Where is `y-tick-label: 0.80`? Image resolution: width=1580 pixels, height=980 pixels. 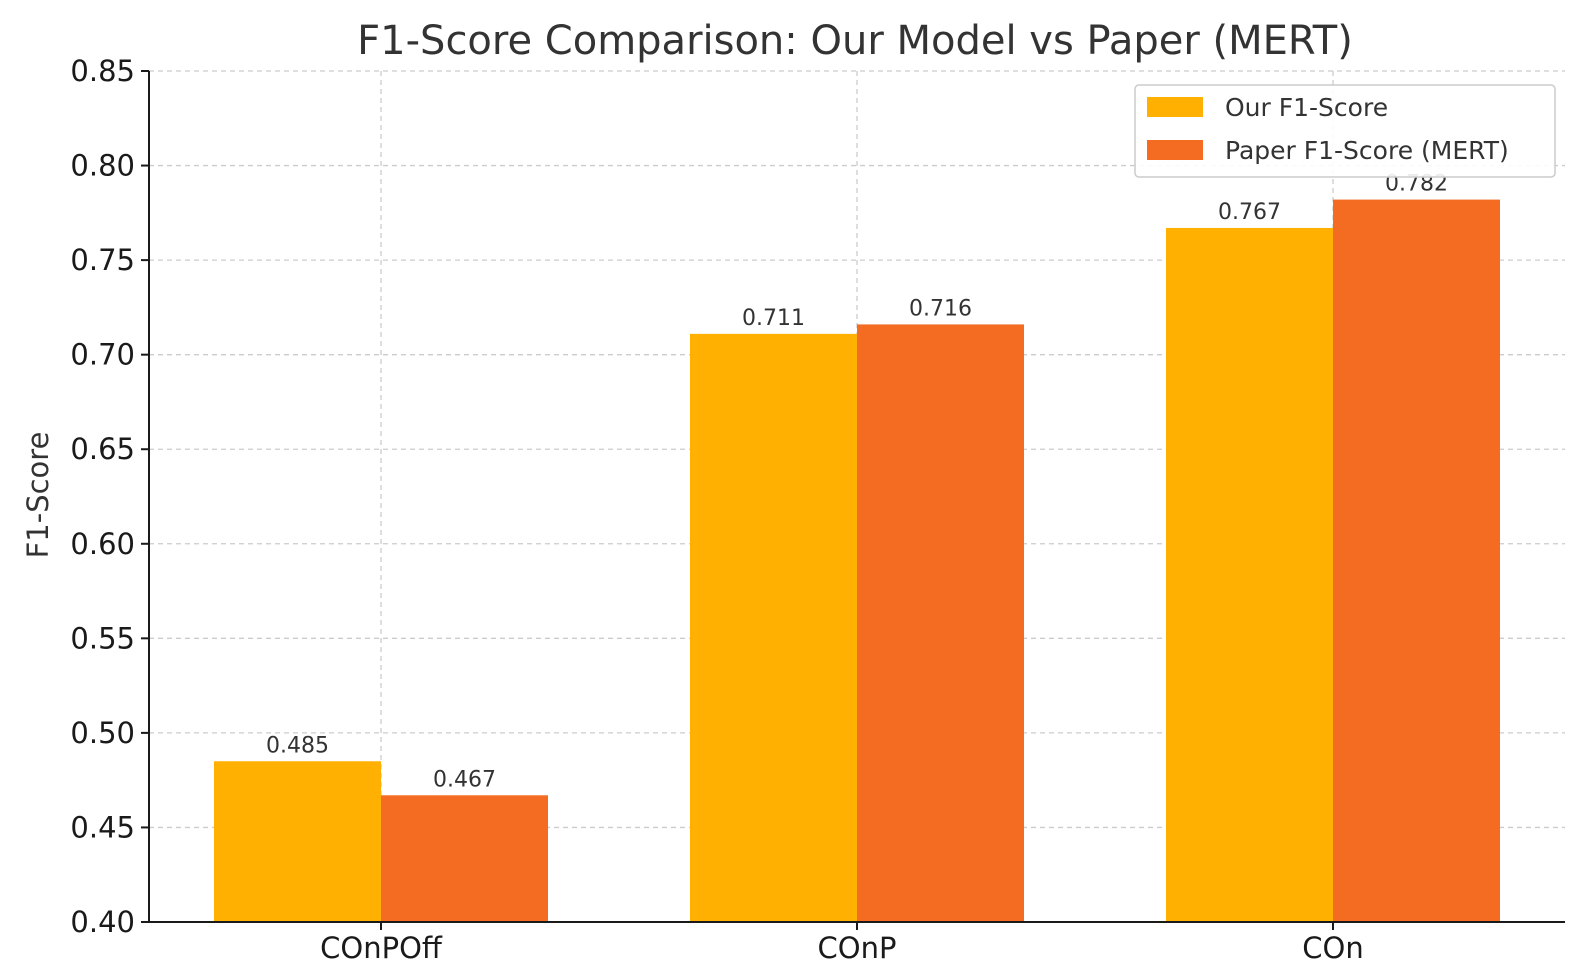
y-tick-label: 0.80 is located at coordinates (102, 166).